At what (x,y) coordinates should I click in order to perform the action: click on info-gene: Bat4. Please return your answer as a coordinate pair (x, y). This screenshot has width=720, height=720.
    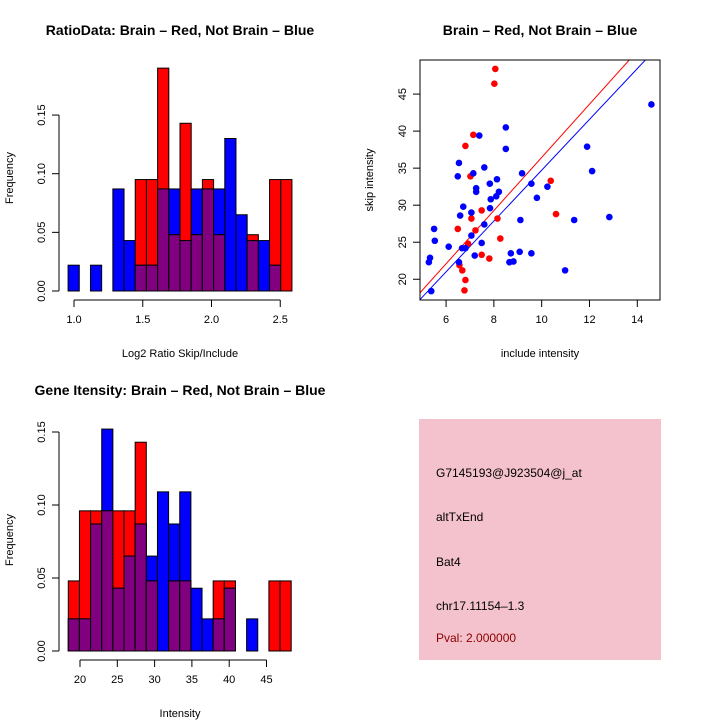
    Looking at the image, I should click on (448, 562).